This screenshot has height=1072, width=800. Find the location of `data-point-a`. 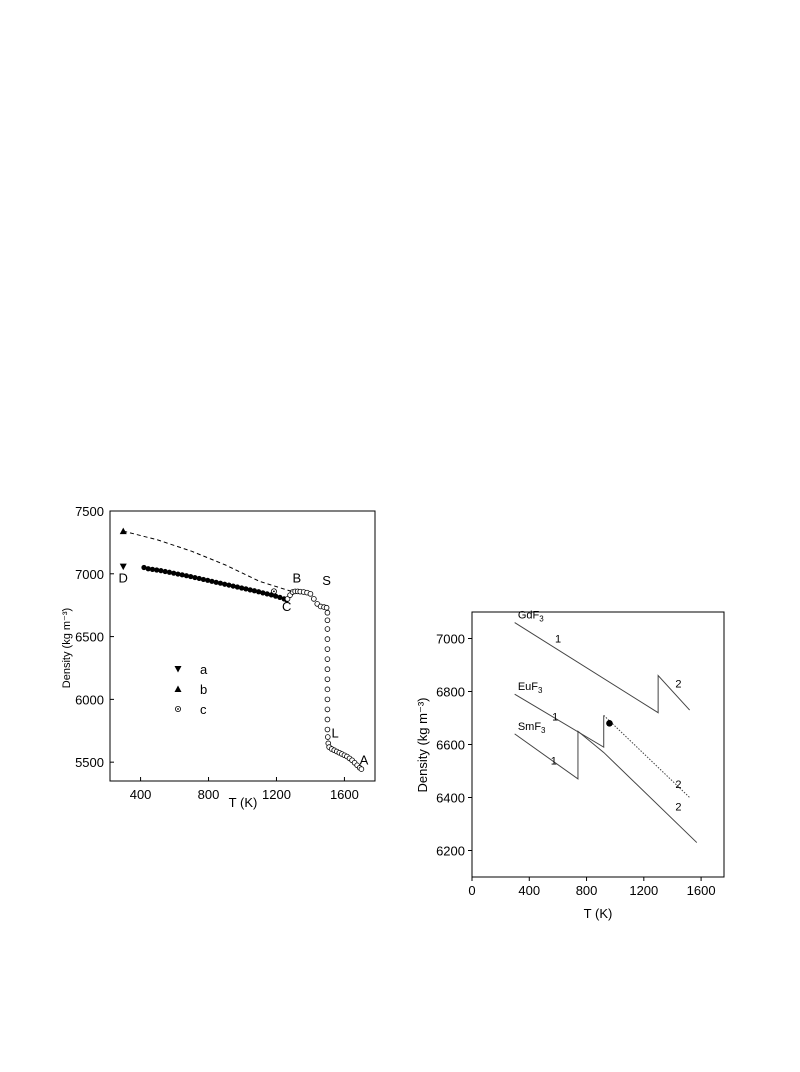

data-point-a is located at coordinates (123, 567).